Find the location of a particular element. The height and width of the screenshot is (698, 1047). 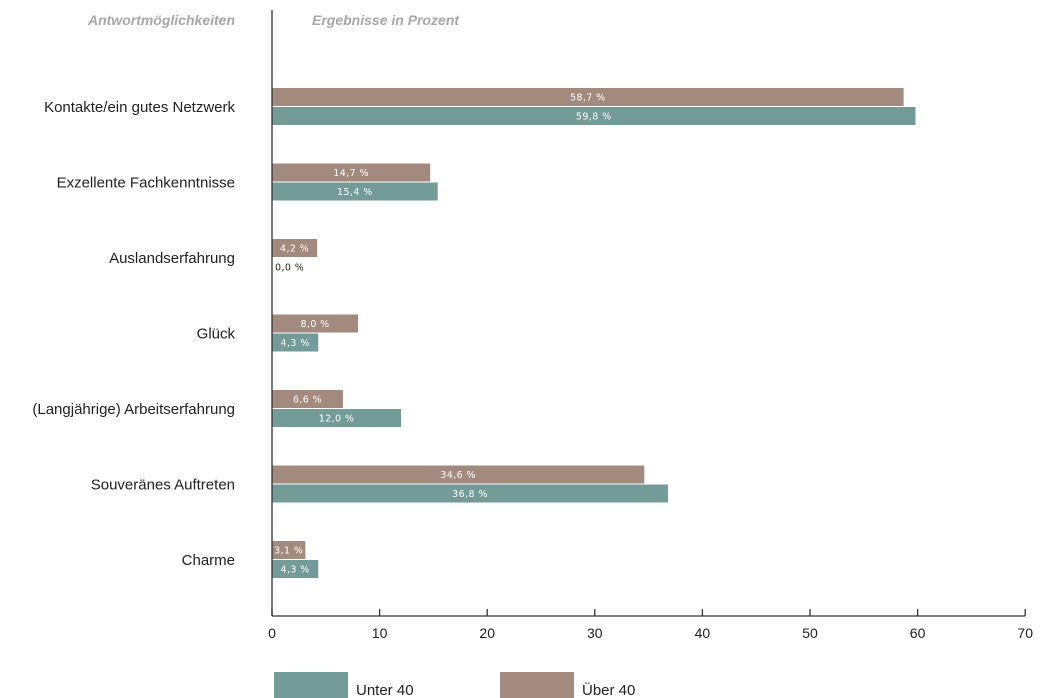

x-tick-label: 30 is located at coordinates (595, 633).